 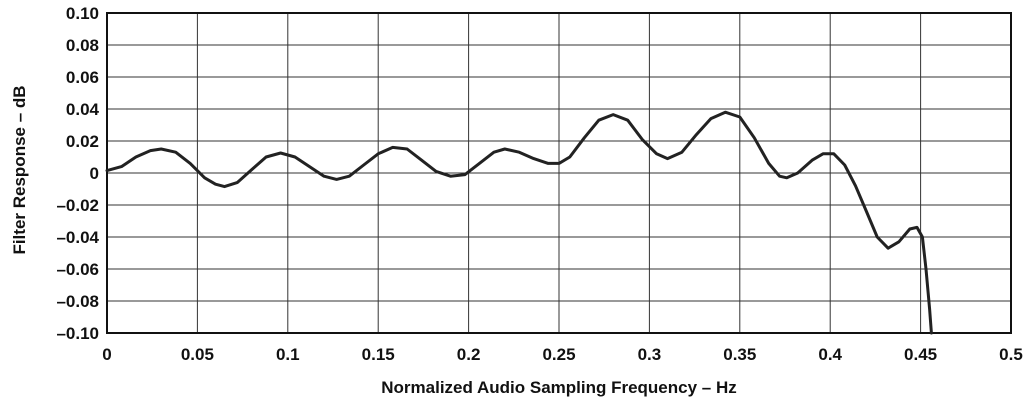 I want to click on y-tick-label: 0.04, so click(x=83, y=109).